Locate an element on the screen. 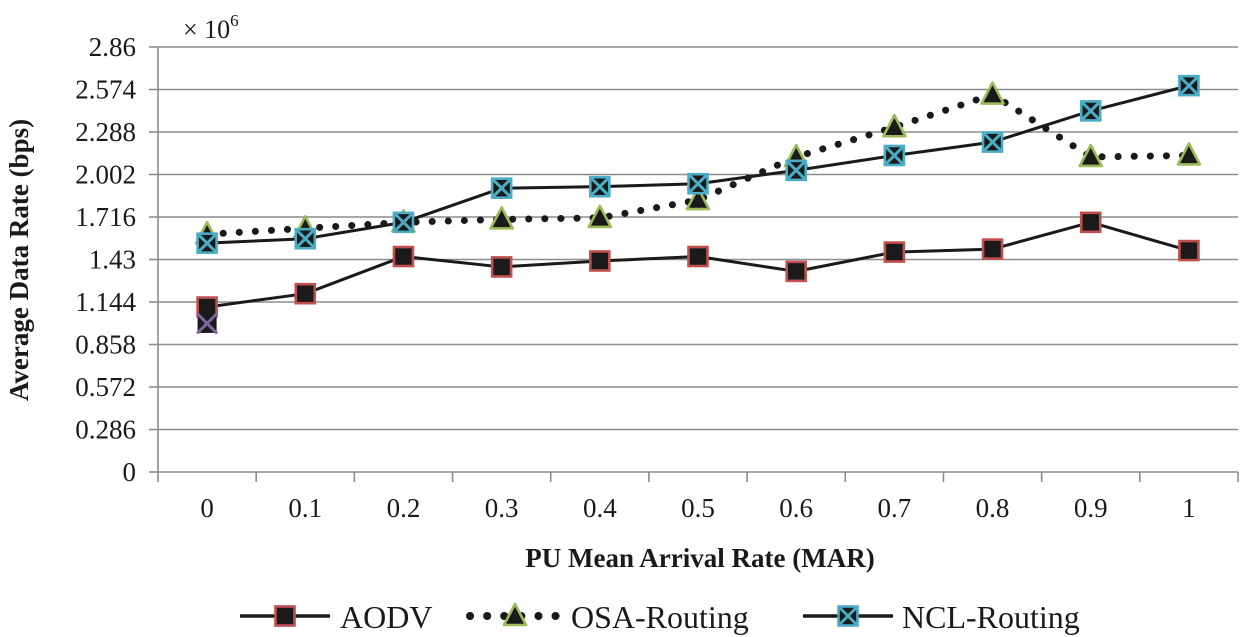  y-tick-label: 0.858 is located at coordinates (105, 345).